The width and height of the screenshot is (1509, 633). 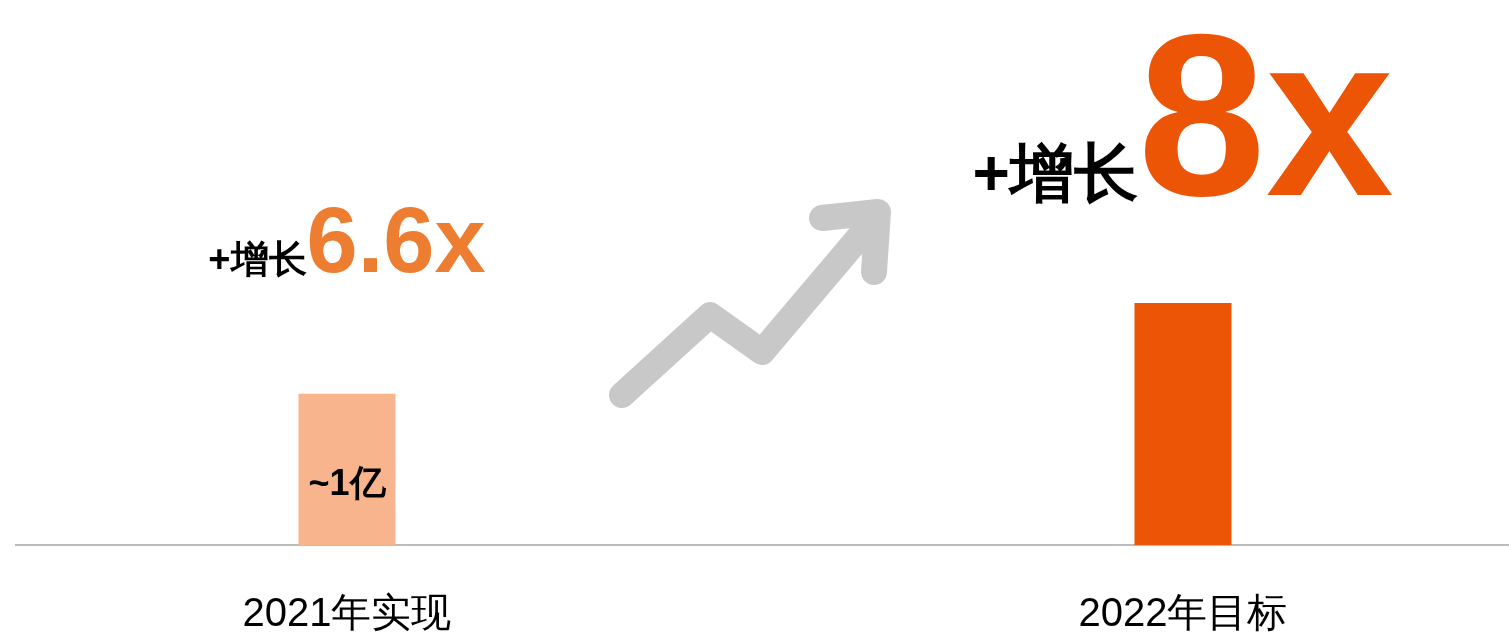 I want to click on text: +增长8x, so click(x=1183, y=122).